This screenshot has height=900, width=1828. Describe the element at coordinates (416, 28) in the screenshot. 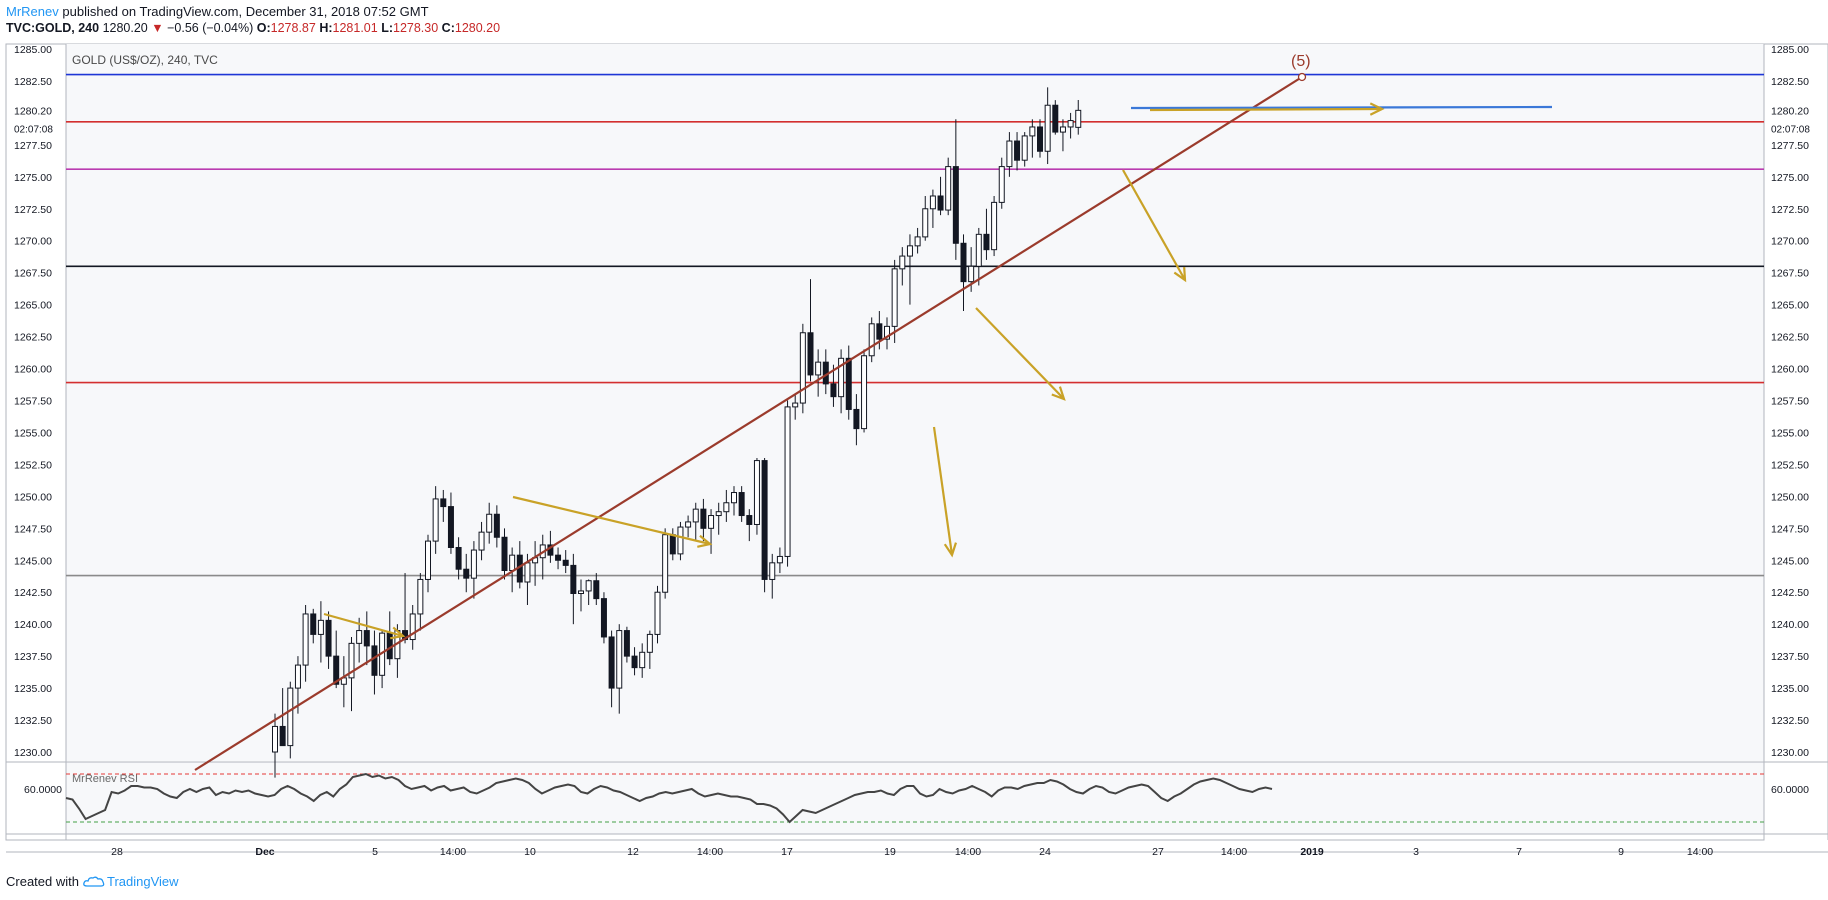

I see `low-value: 1278.30` at that location.